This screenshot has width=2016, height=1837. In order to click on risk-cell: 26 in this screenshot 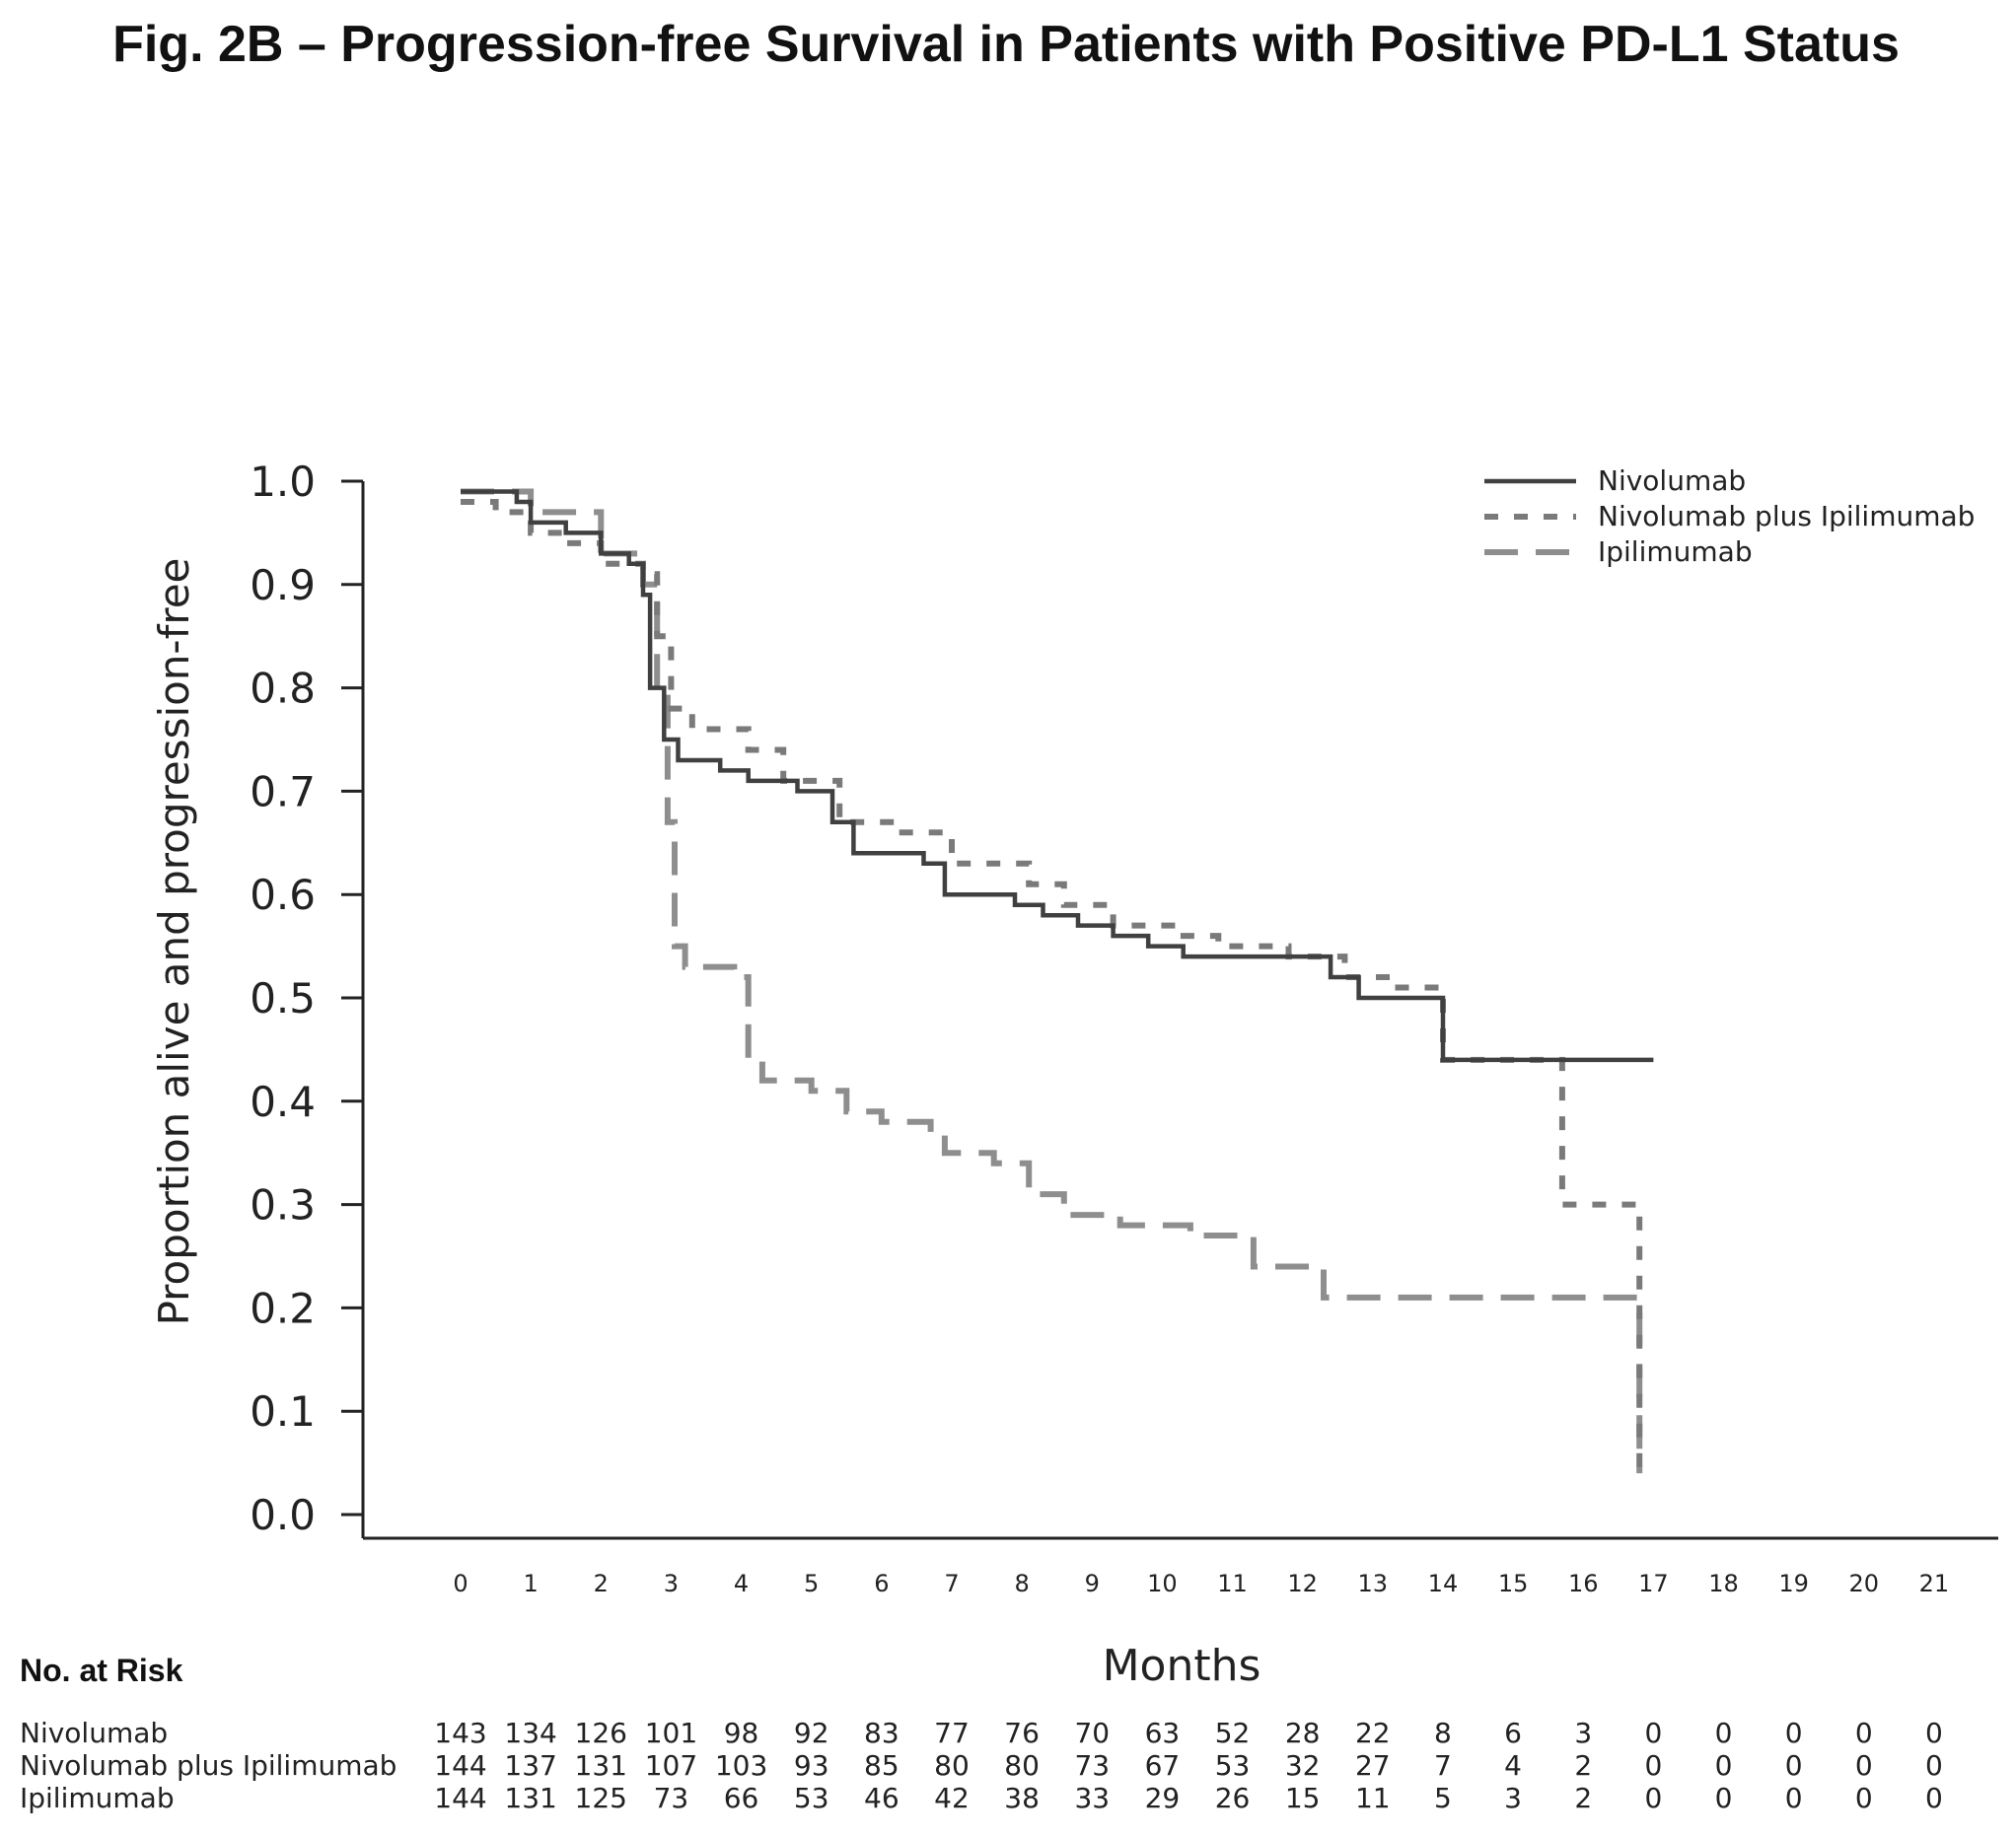, I will do `click(1233, 1798)`.